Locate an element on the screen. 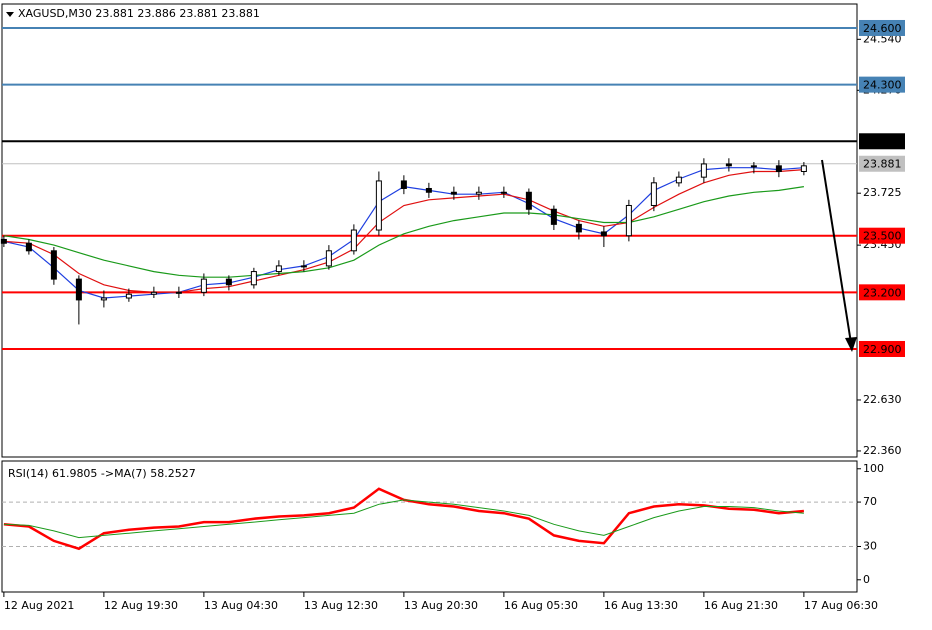 The height and width of the screenshot is (630, 932). y-tick-label: 23.725 is located at coordinates (882, 192).